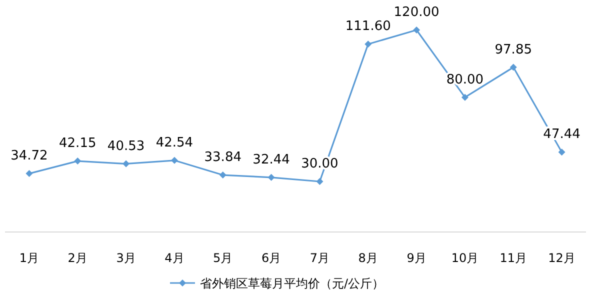  What do you see at coordinates (223, 158) in the screenshot?
I see `data-label: 33.84` at bounding box center [223, 158].